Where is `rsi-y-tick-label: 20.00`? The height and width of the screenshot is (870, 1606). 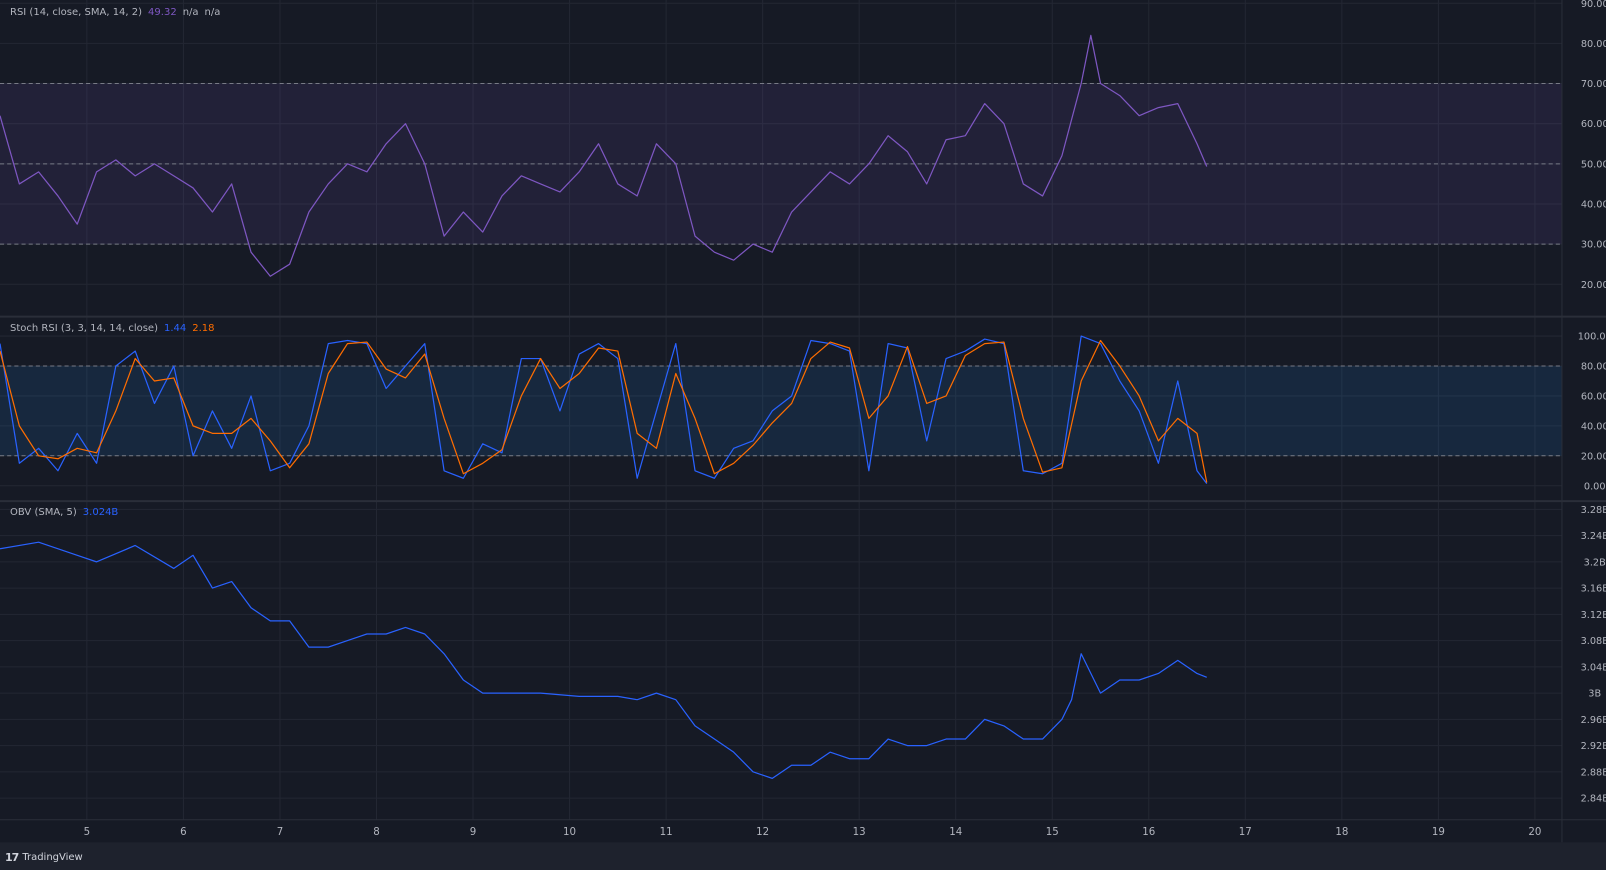
rsi-y-tick-label: 20.00 is located at coordinates (1593, 285).